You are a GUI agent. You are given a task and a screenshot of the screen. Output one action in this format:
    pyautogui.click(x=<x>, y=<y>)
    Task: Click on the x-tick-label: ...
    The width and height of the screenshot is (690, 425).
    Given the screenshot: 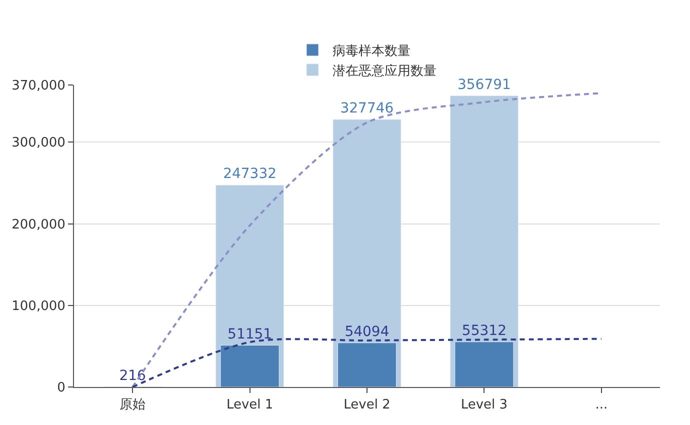 What is the action you would take?
    pyautogui.click(x=601, y=405)
    